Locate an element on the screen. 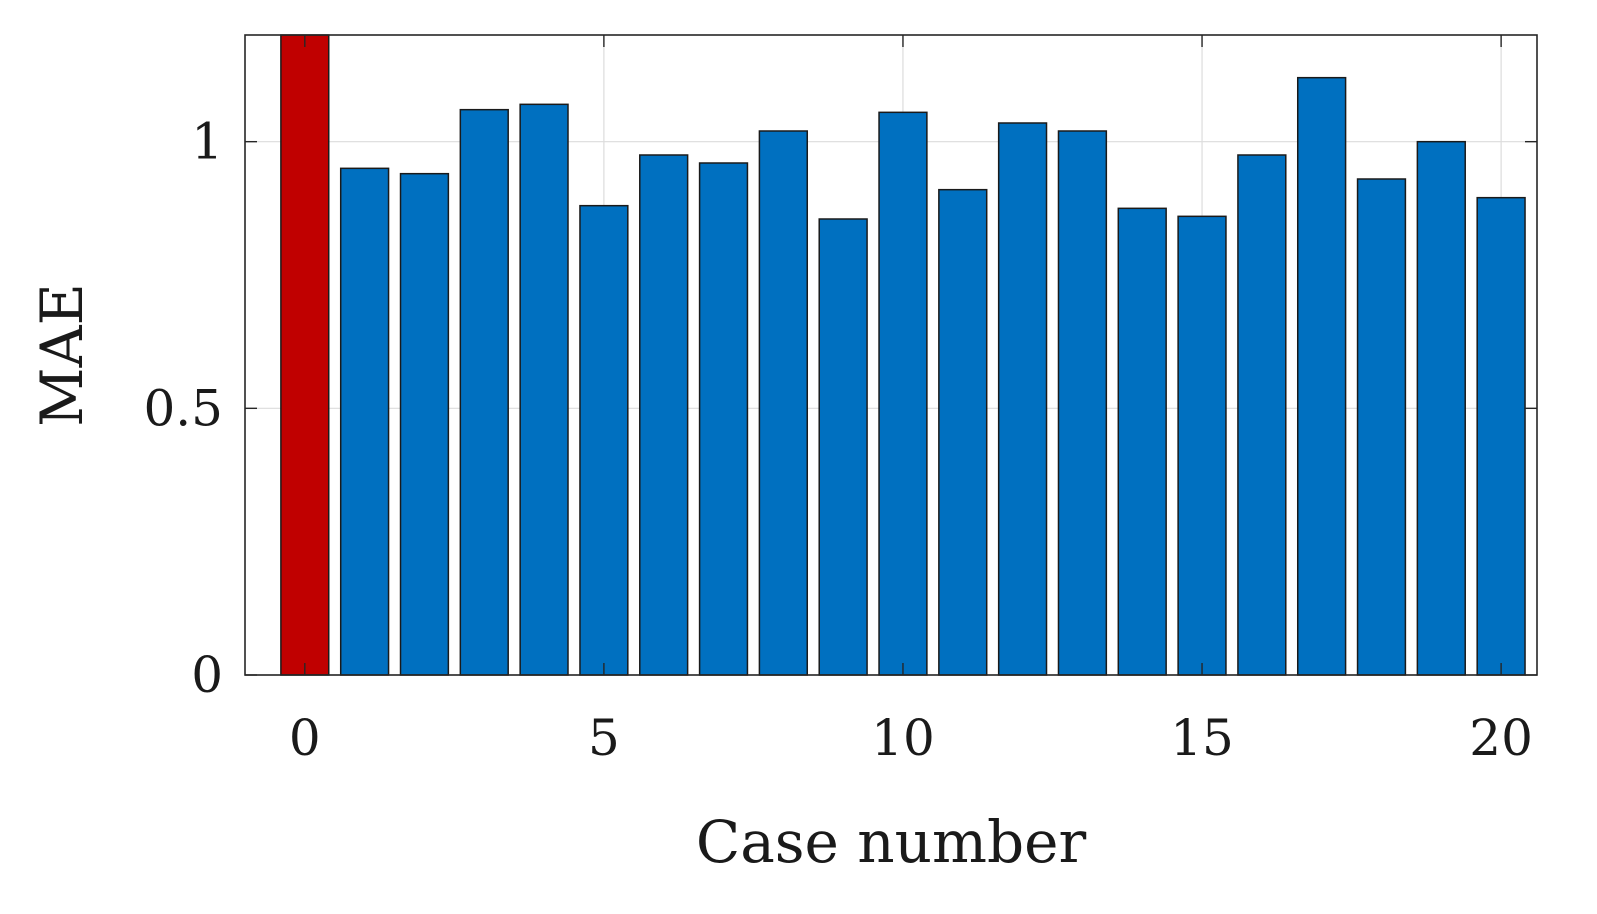 Image resolution: width=1597 pixels, height=914 pixels. x-tick-label-15: 15 is located at coordinates (1202, 738).